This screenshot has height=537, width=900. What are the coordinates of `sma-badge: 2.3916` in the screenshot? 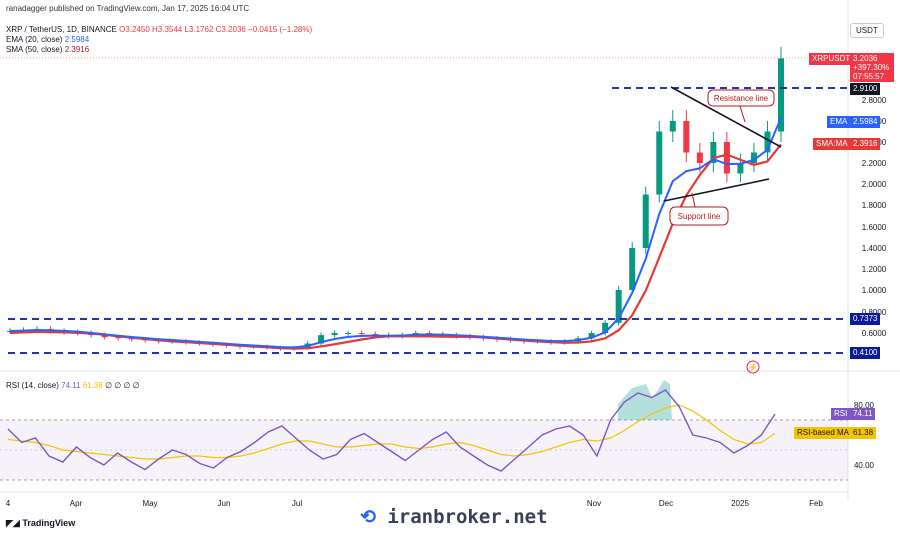 It's located at (865, 144).